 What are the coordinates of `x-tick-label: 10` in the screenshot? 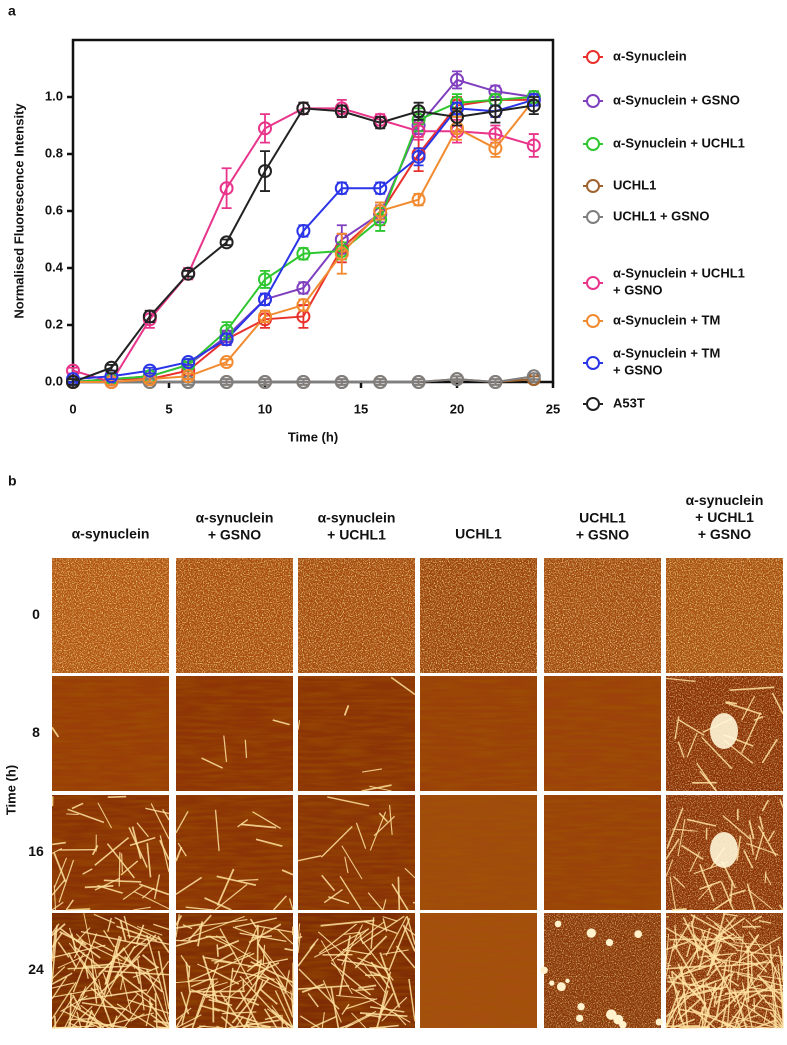 It's located at (265, 408).